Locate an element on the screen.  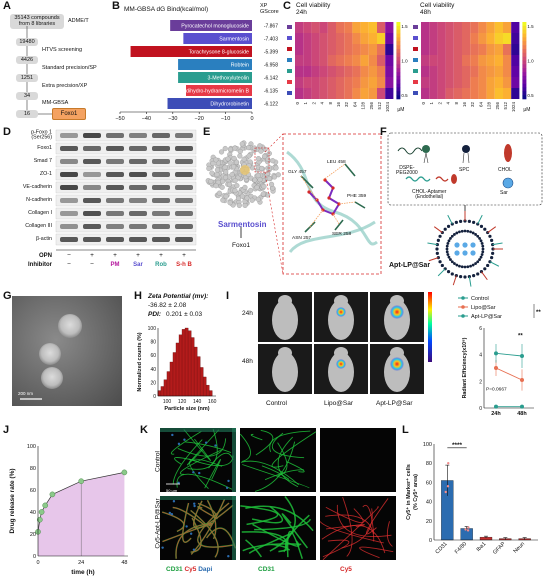
legend-cd31: CD31 is located at coordinates (266, 569).